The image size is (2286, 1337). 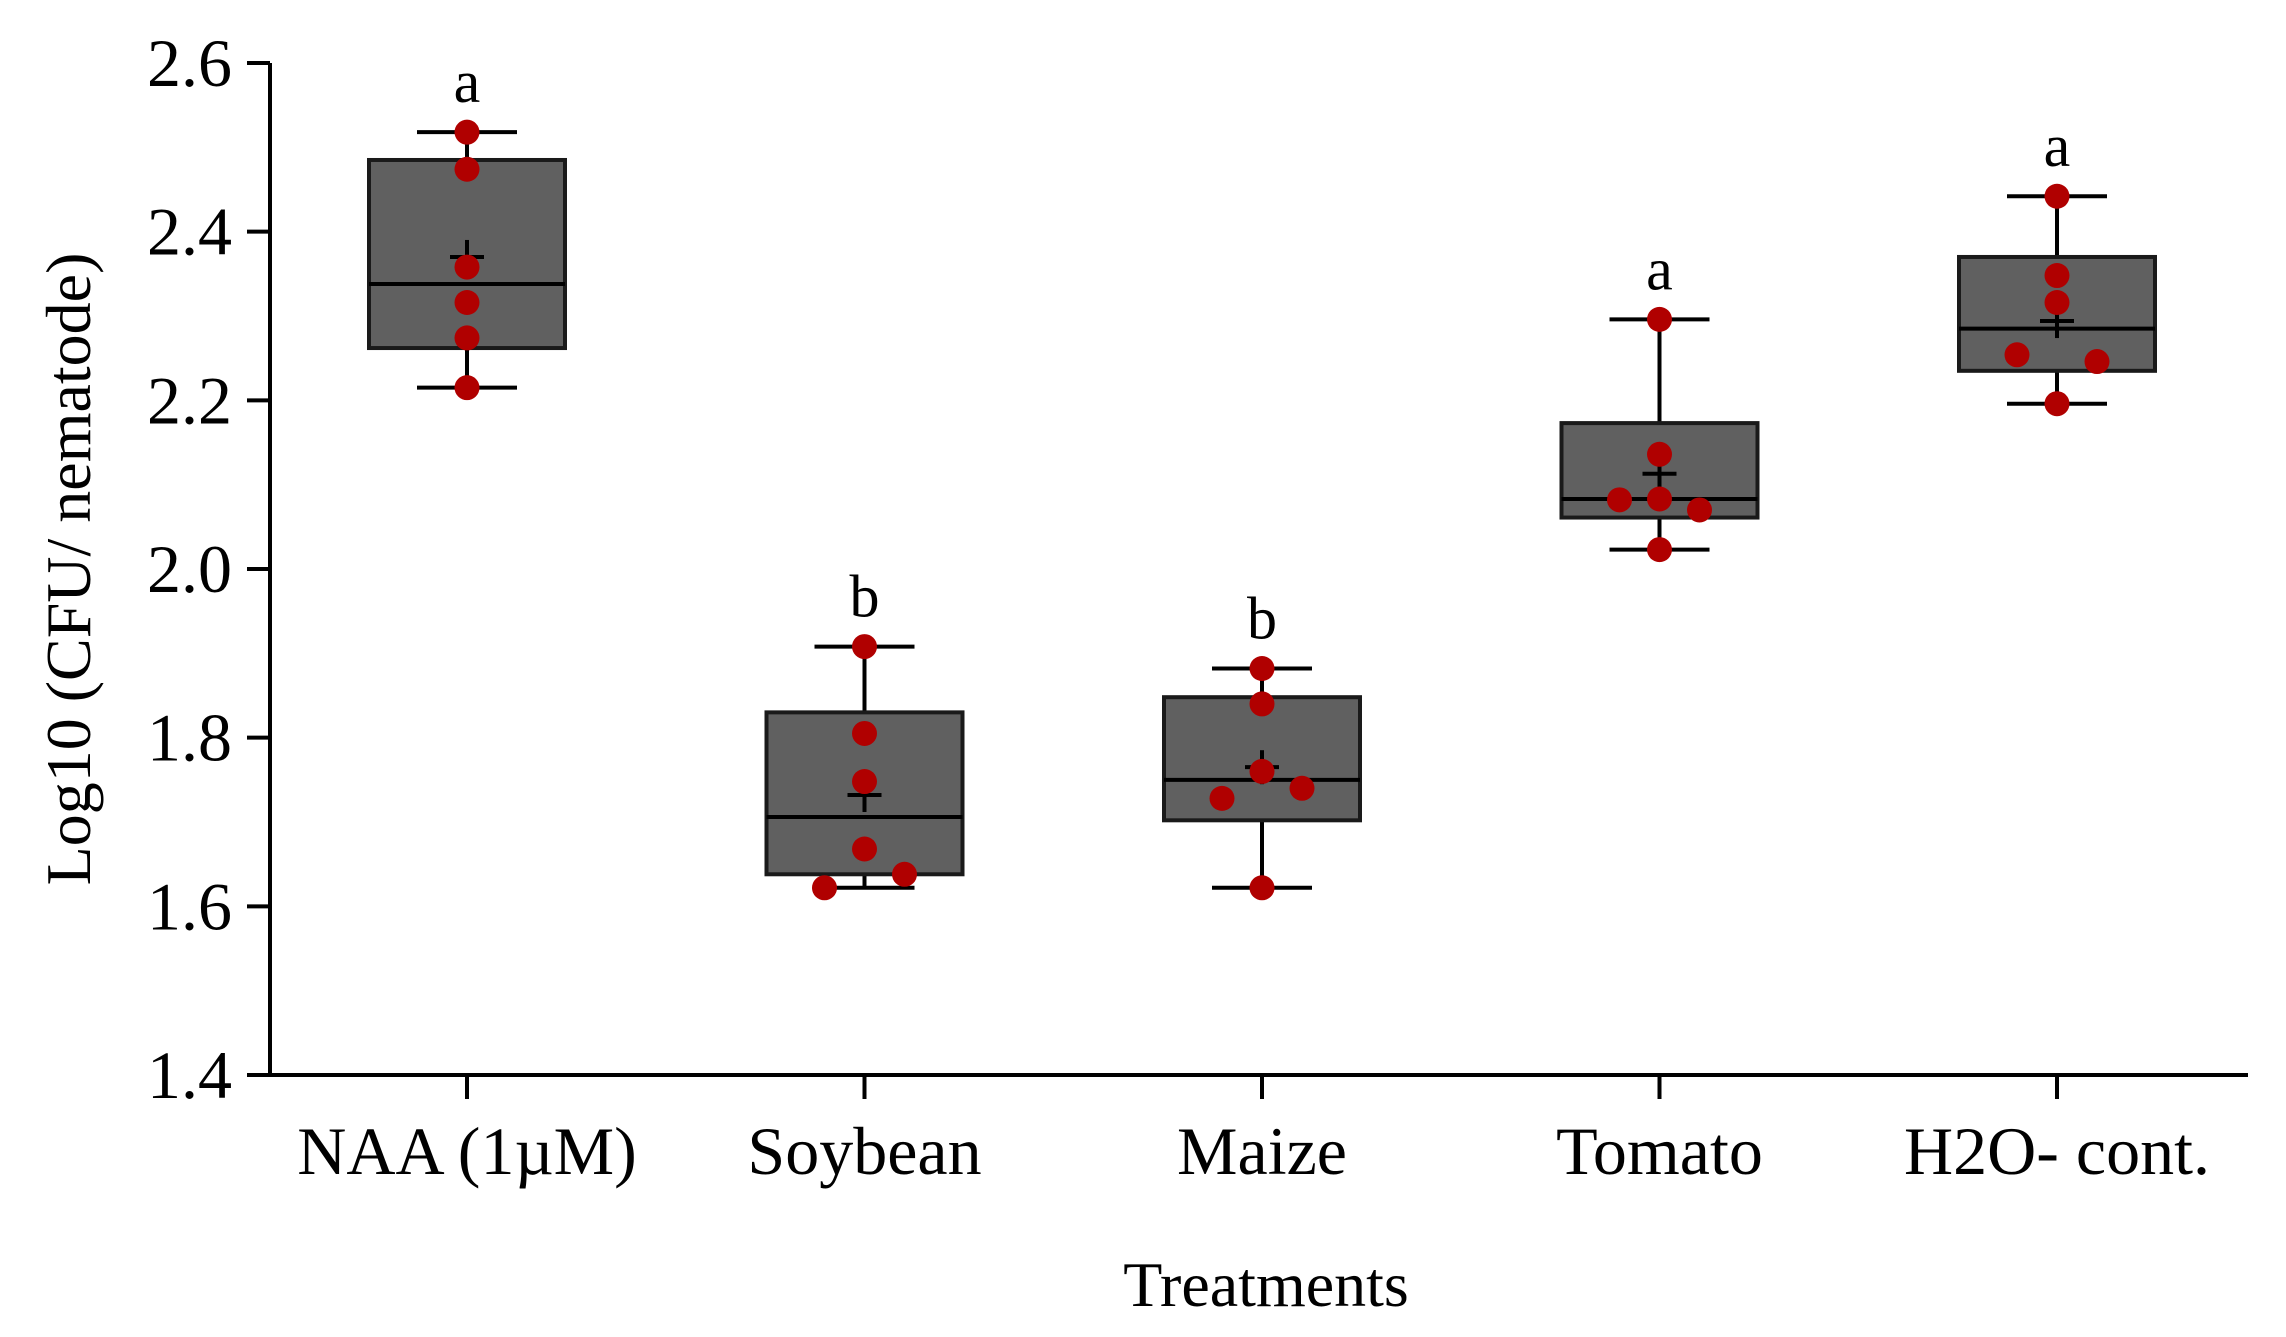 What do you see at coordinates (189, 906) in the screenshot?
I see `y-tick-label: 1.6` at bounding box center [189, 906].